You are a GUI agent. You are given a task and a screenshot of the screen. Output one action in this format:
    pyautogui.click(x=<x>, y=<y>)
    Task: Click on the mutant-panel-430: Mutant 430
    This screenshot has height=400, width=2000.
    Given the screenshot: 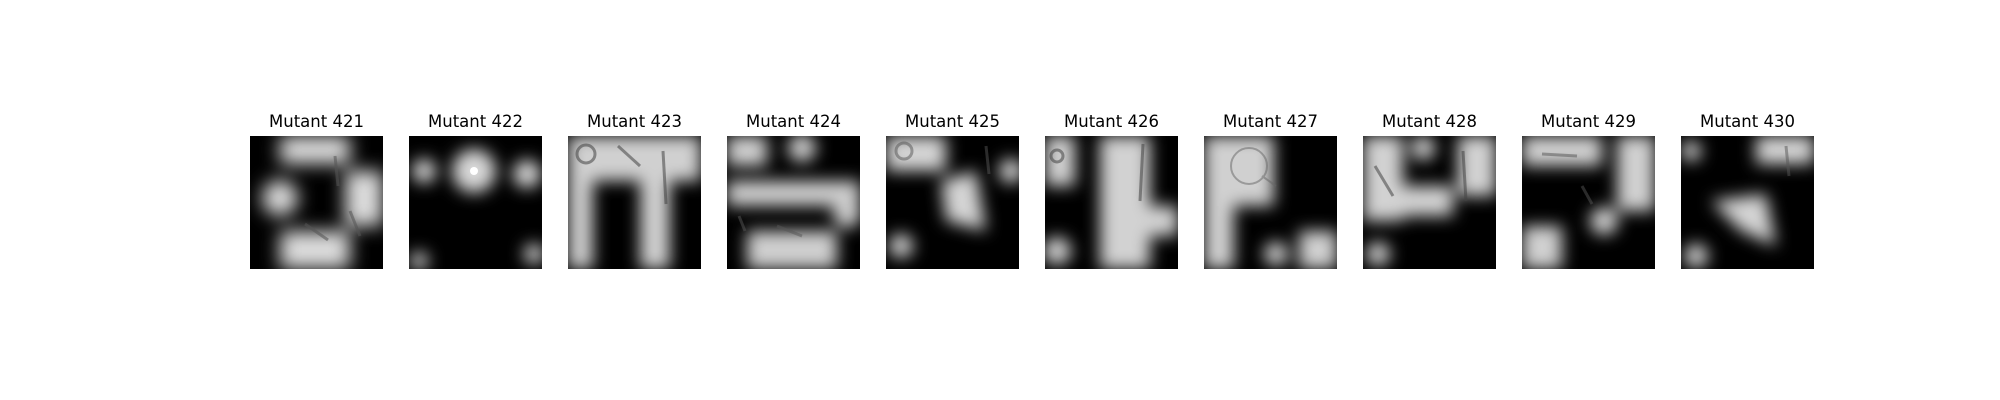 What is the action you would take?
    pyautogui.click(x=1747, y=191)
    